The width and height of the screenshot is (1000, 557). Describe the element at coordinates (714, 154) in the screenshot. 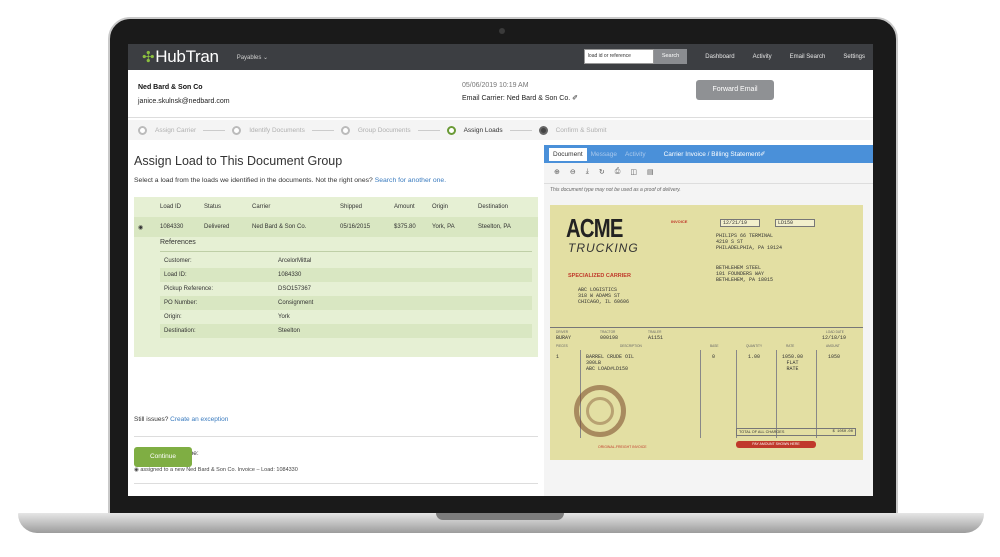

I see `document-type-label: Carrier Invoice / Billing Statement✐` at that location.